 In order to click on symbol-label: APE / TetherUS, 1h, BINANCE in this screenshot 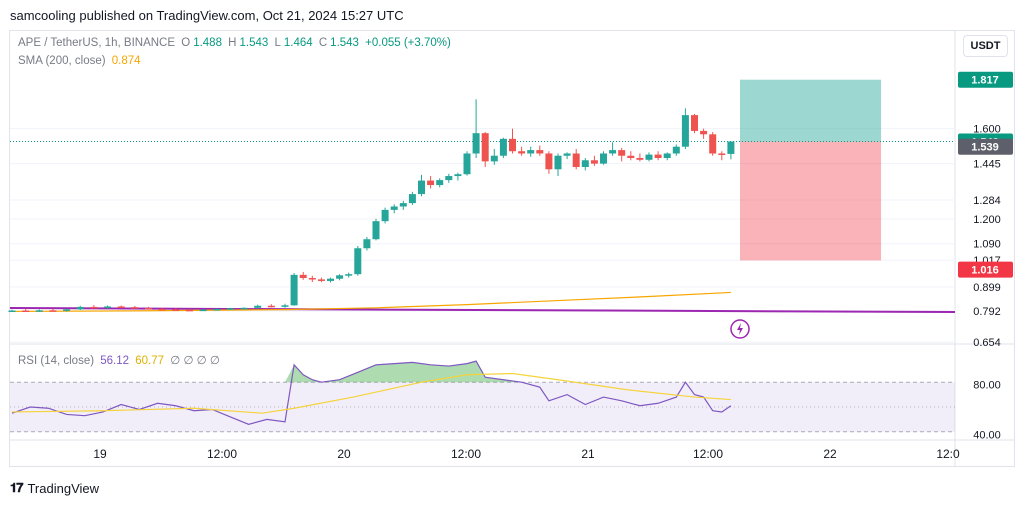, I will do `click(97, 43)`.